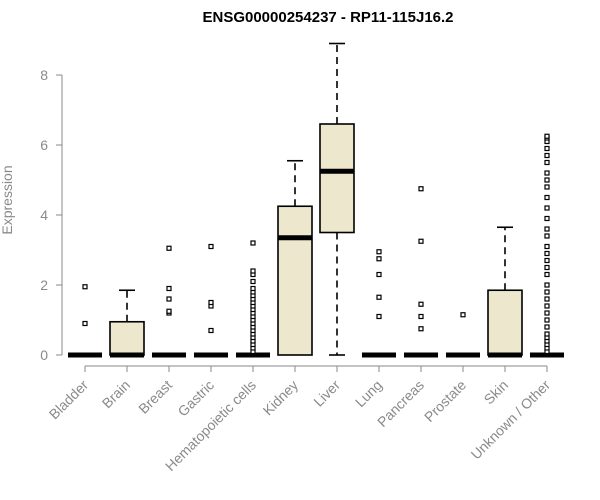  I want to click on box-lung, so click(379, 303).